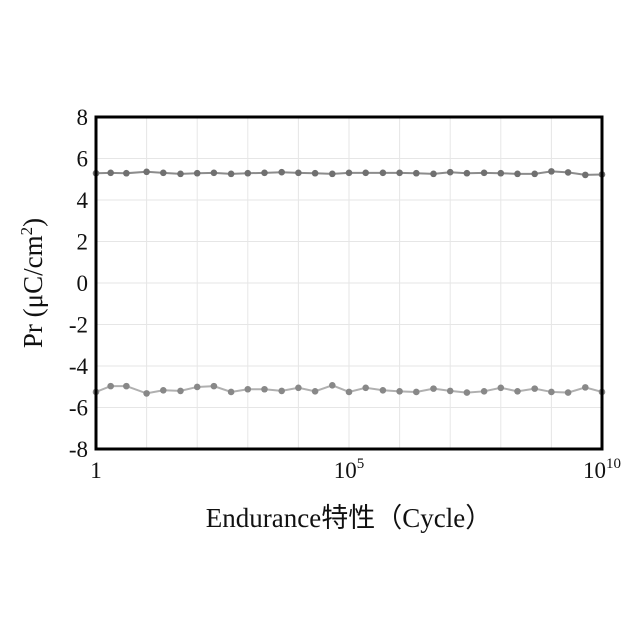 The image size is (640, 640). I want to click on x-tick-label: 1, so click(96, 470).